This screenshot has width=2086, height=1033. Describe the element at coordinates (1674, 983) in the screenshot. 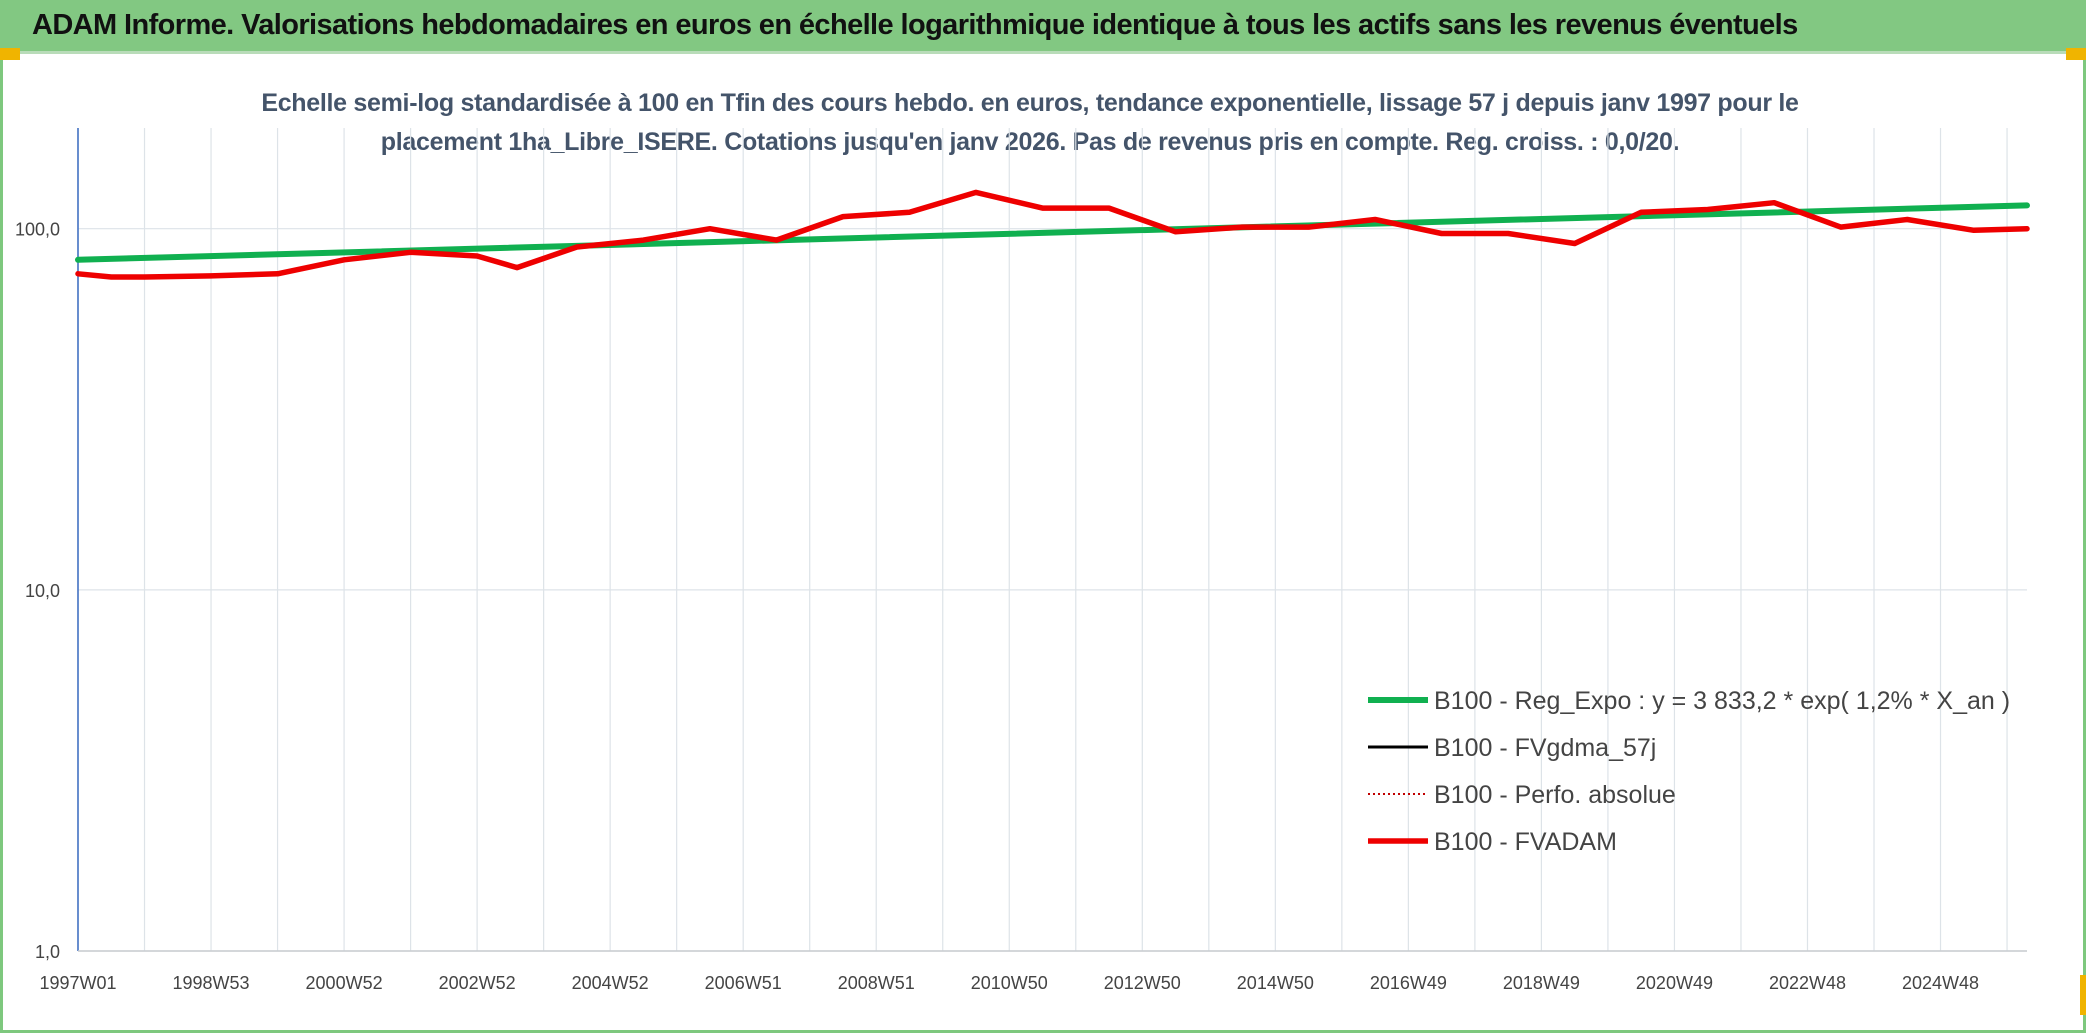

I see `x-tick-label: 2020W49` at that location.